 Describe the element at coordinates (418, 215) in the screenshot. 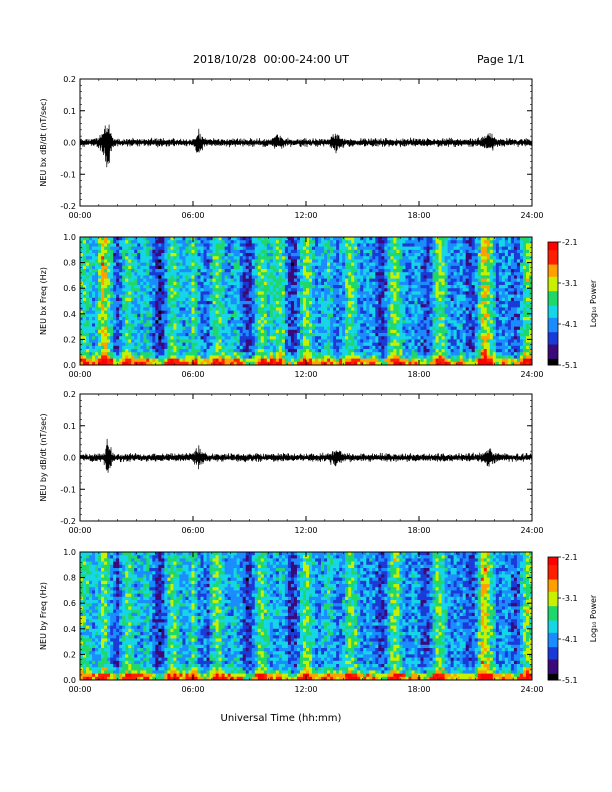

I see `x-tick-label: 18:00` at that location.